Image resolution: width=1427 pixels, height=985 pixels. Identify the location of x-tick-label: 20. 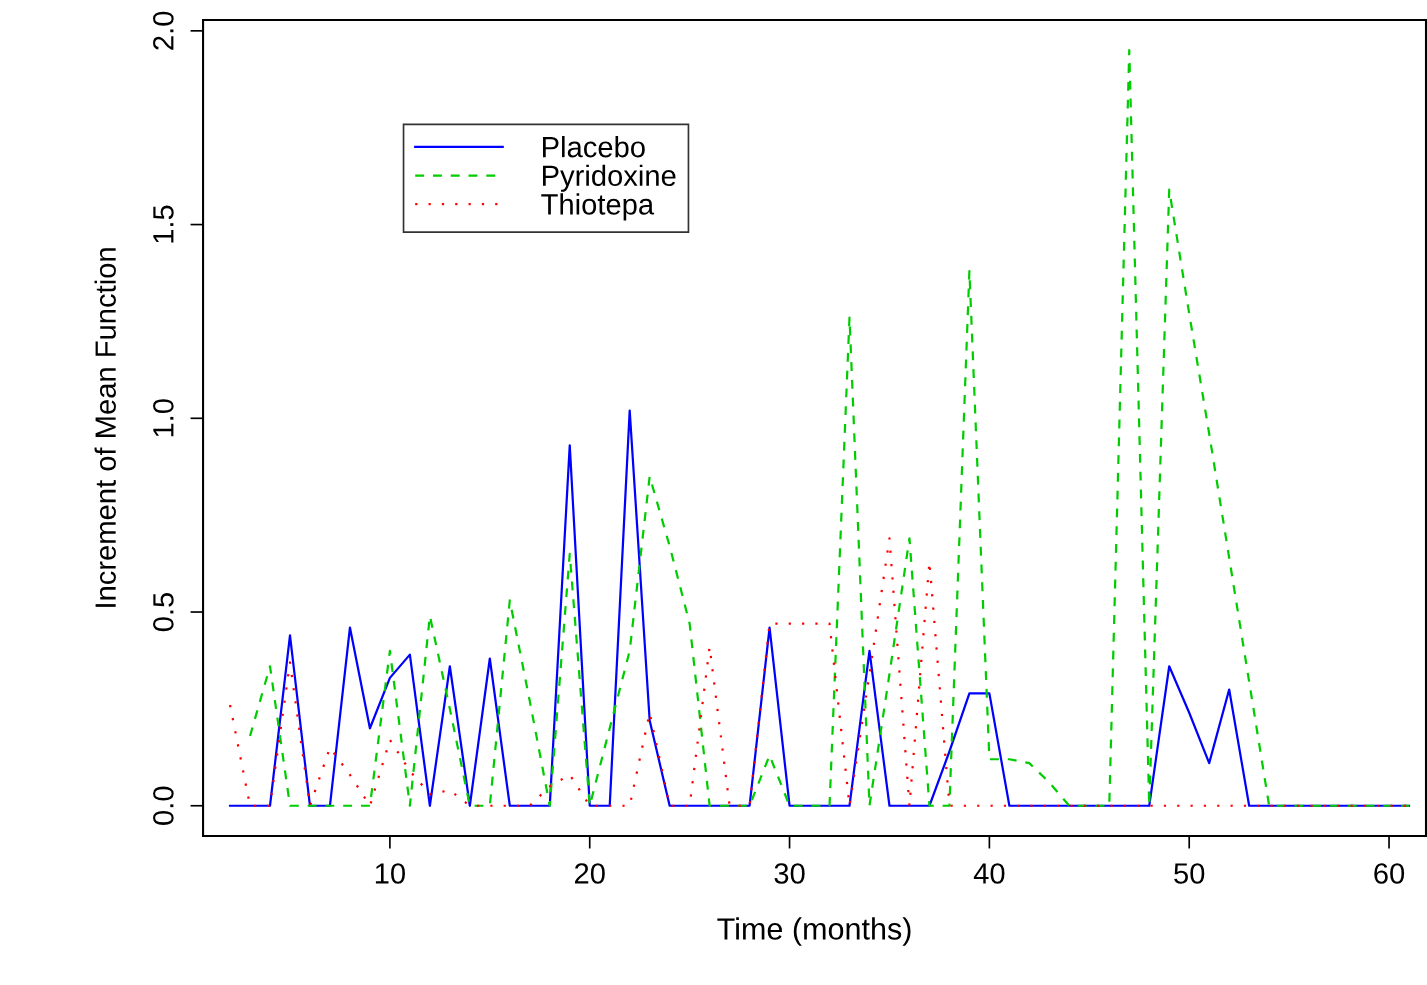
(589, 873).